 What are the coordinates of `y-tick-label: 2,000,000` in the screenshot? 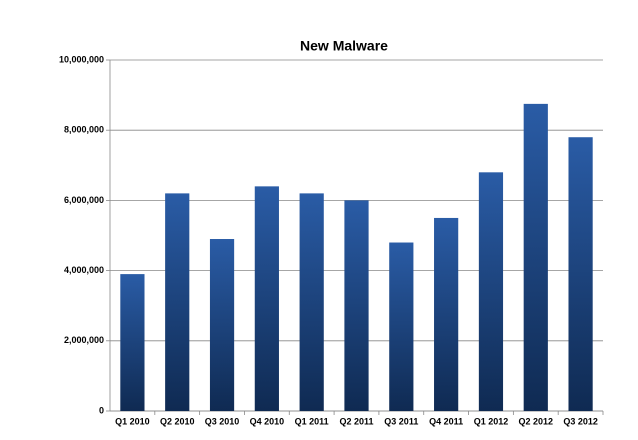 It's located at (84, 340).